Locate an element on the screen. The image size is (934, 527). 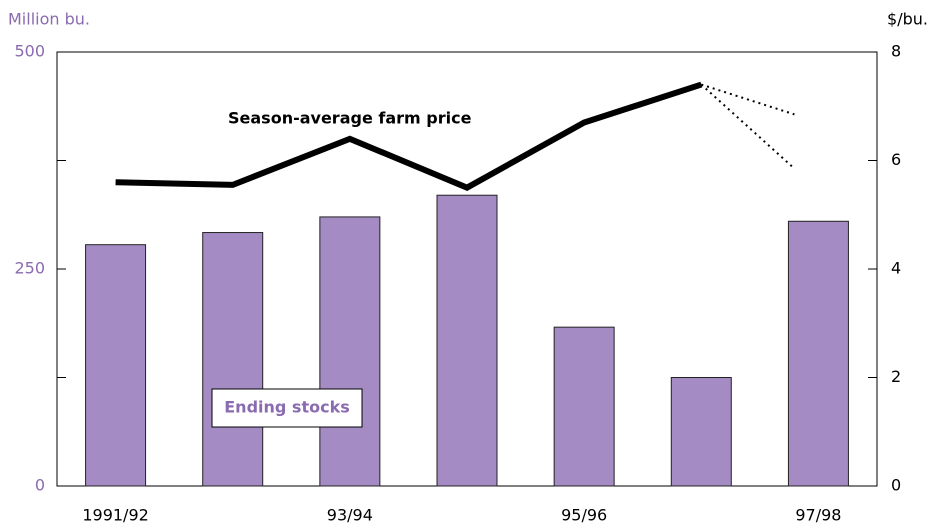
y-tick-label: 500 is located at coordinates (29, 51).